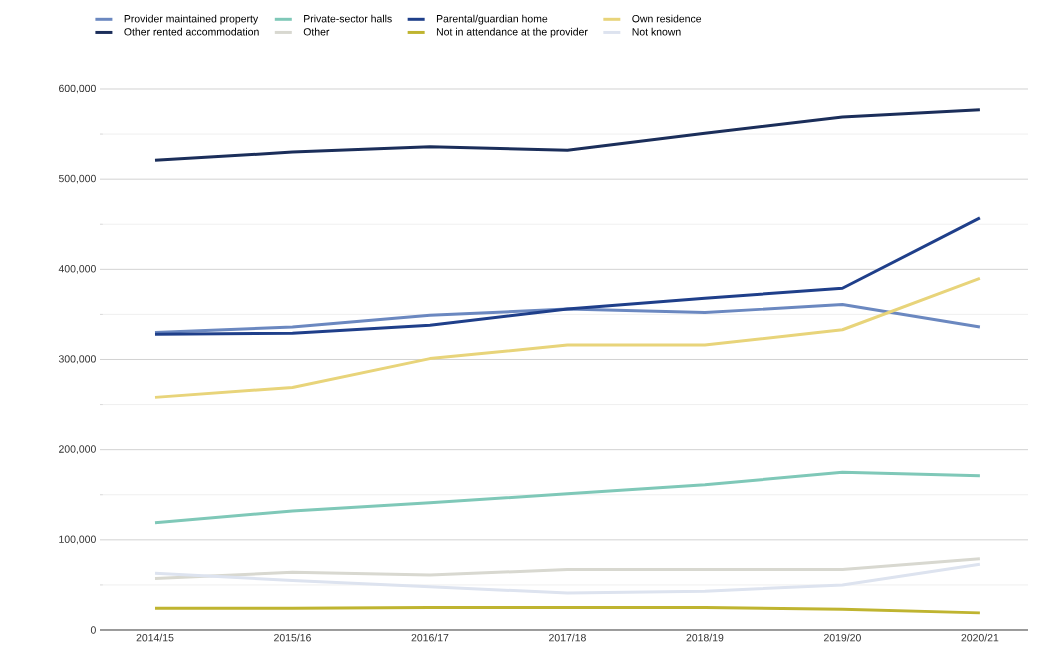 This screenshot has width=1037, height=653. Describe the element at coordinates (842, 637) in the screenshot. I see `x-tick-label: 2019/20` at that location.